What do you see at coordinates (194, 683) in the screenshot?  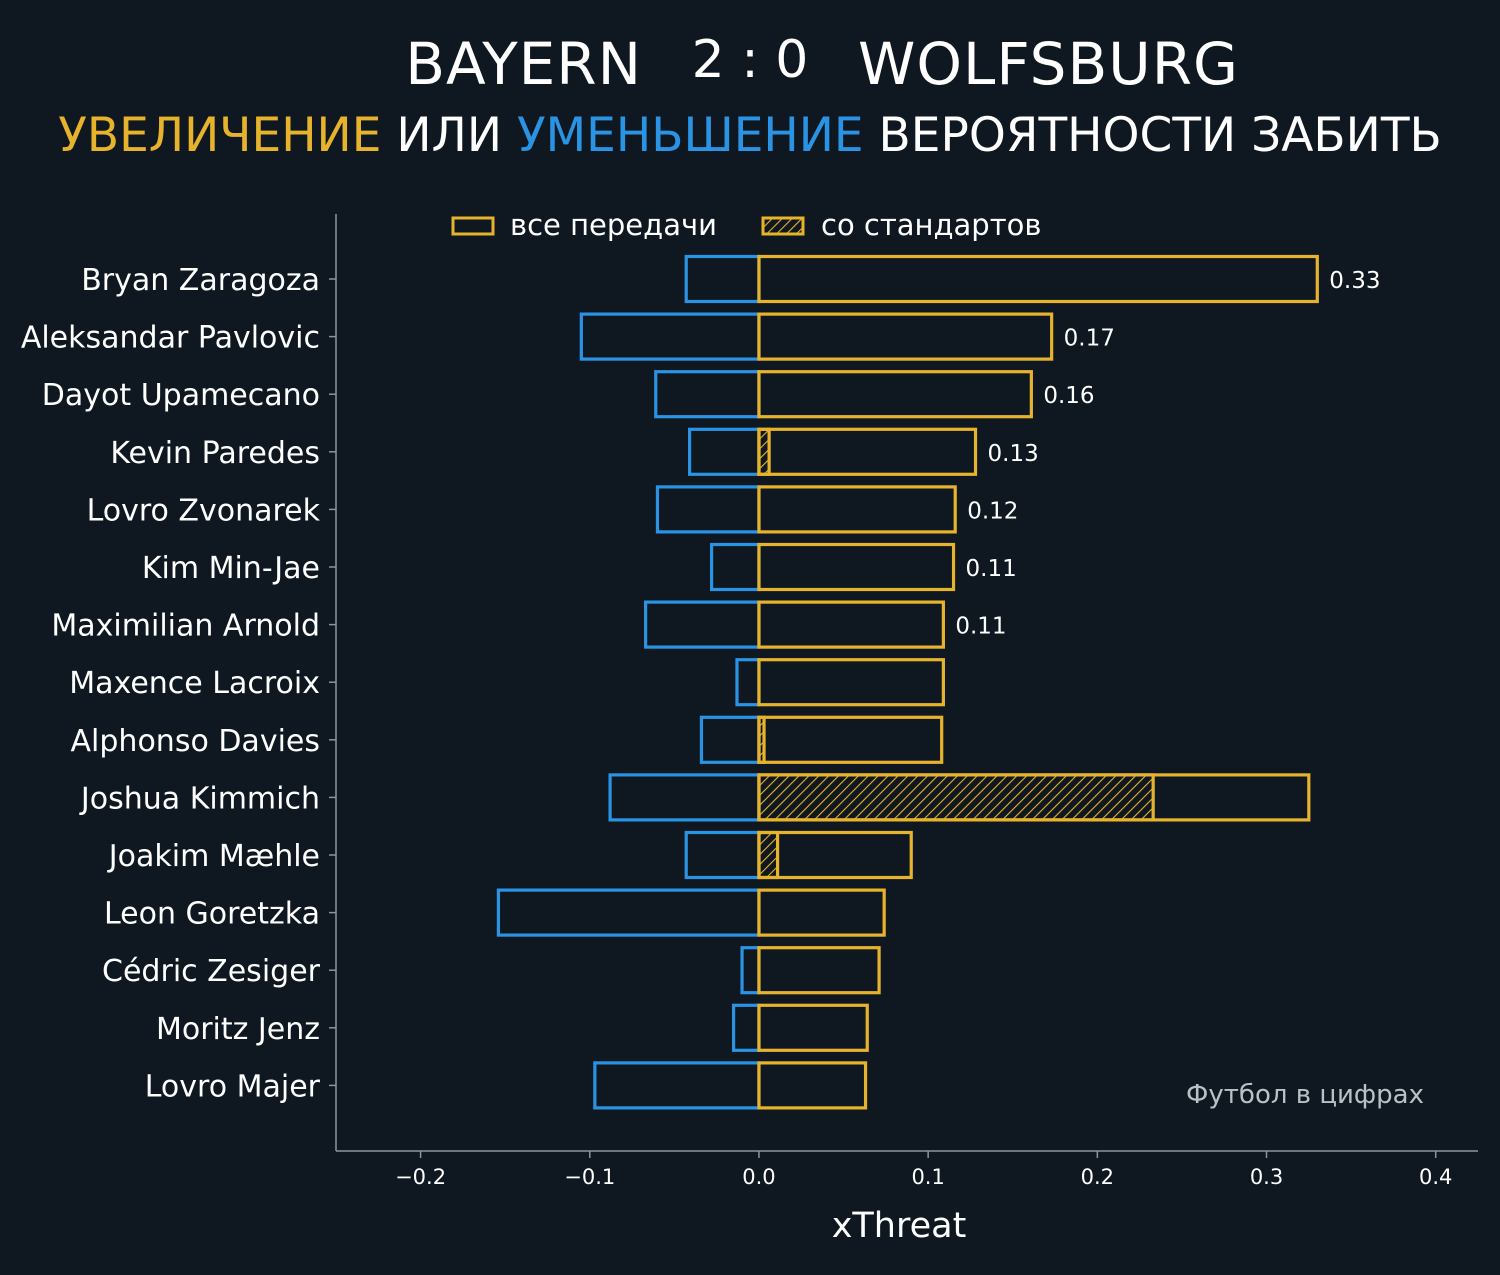 I see `player-label: Maxence Lacroix` at bounding box center [194, 683].